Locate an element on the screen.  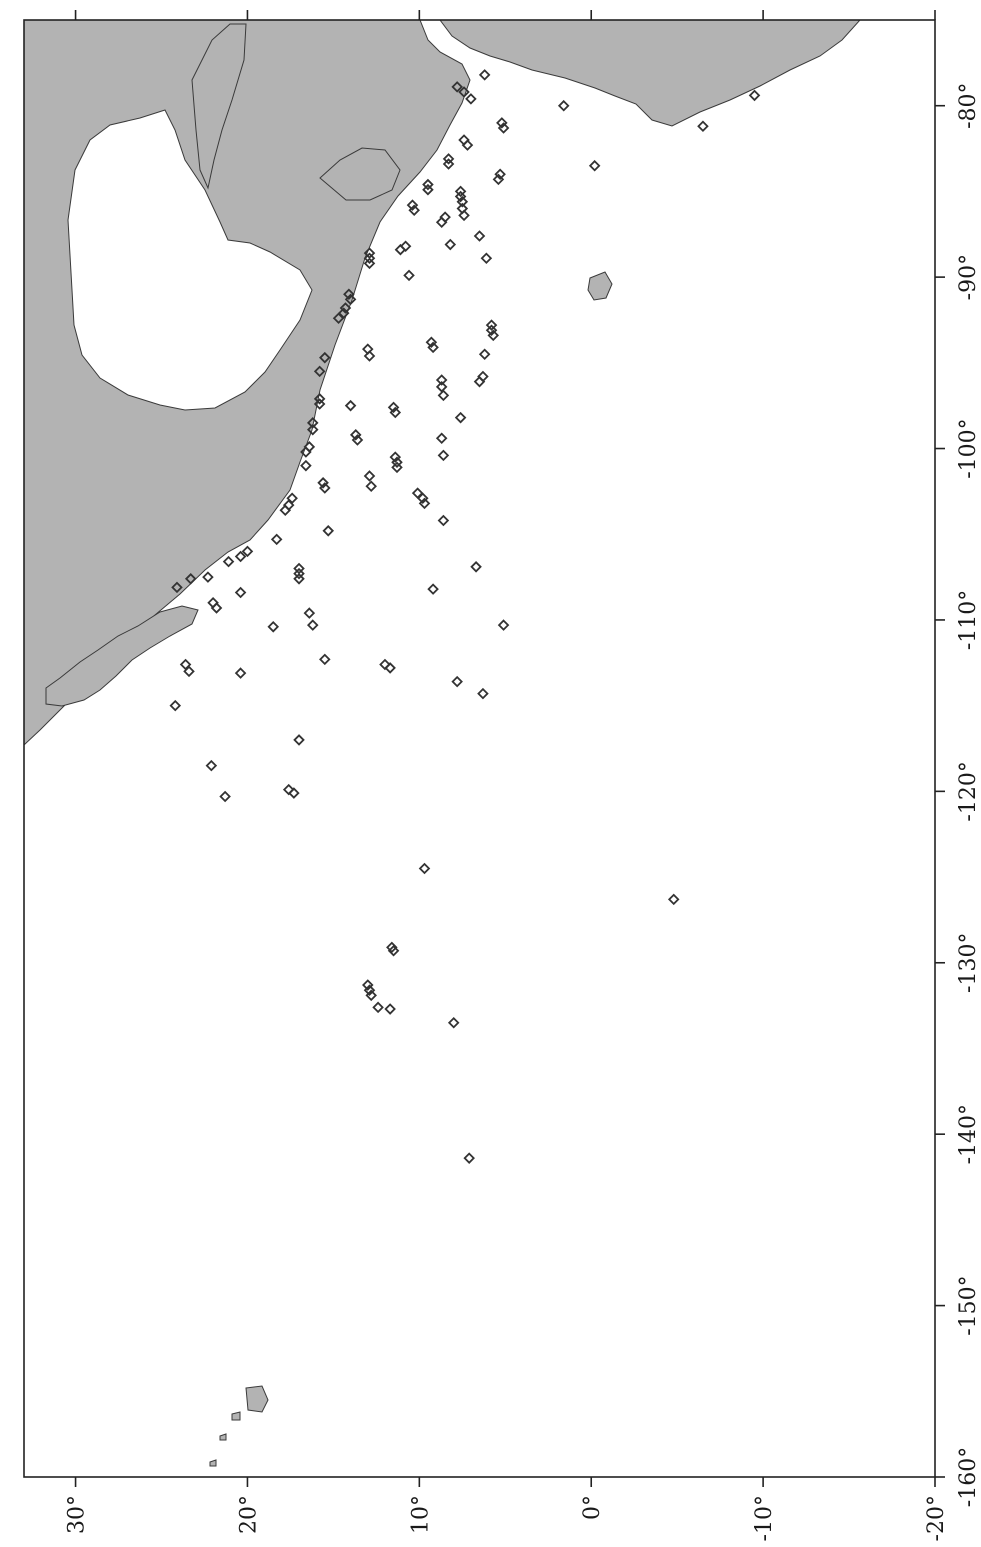
lon-tick-label: -100° is located at coordinates (968, 448).